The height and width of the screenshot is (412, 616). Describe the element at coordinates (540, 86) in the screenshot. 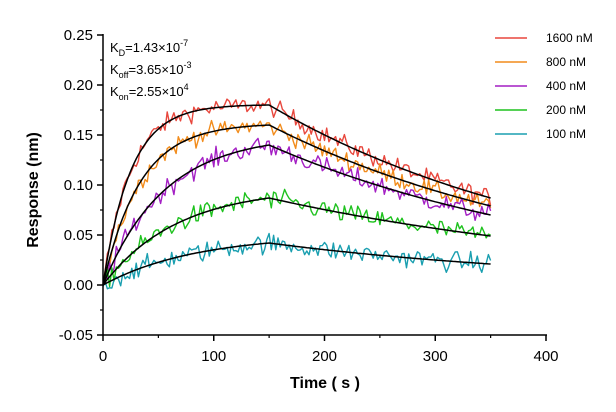

I see `legend-item-400-nm: 400 nM` at that location.